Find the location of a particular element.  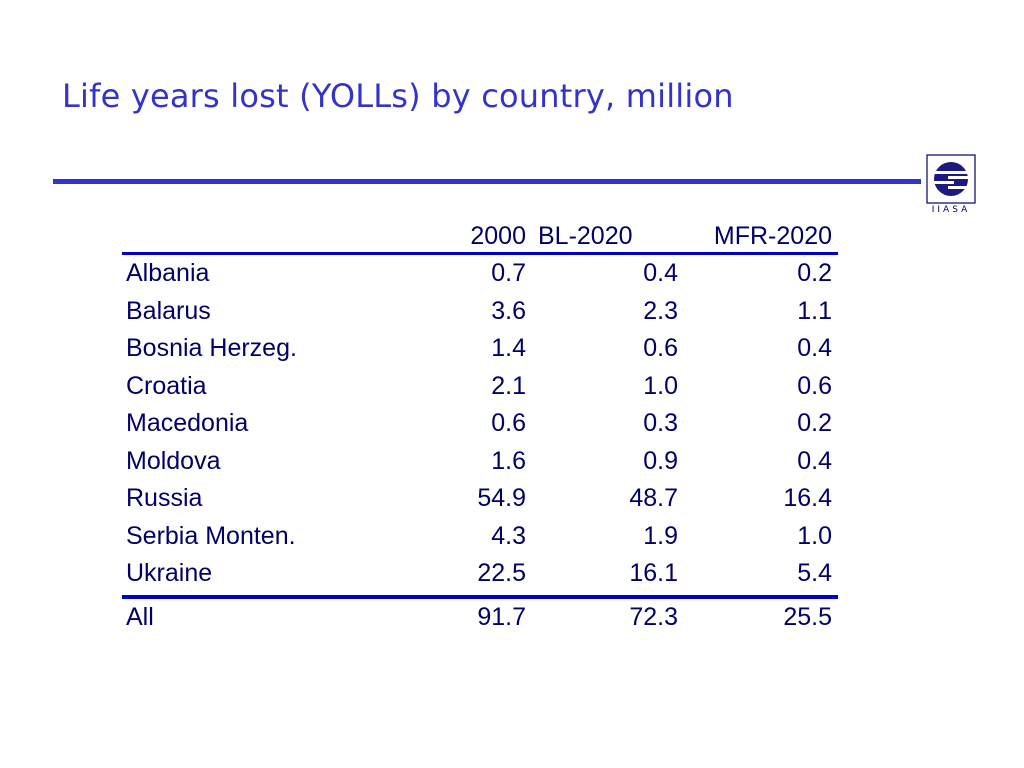

country-name: Ukraine is located at coordinates (169, 573).